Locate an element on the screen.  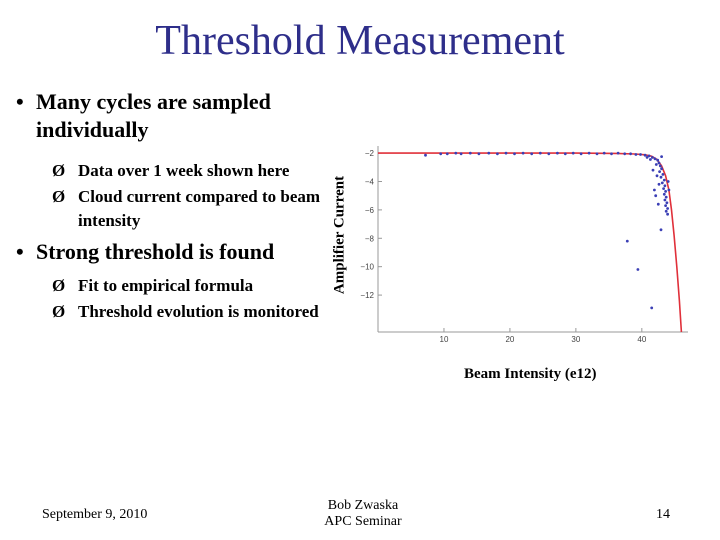
y-tick-label: −4 is located at coordinates (370, 181).